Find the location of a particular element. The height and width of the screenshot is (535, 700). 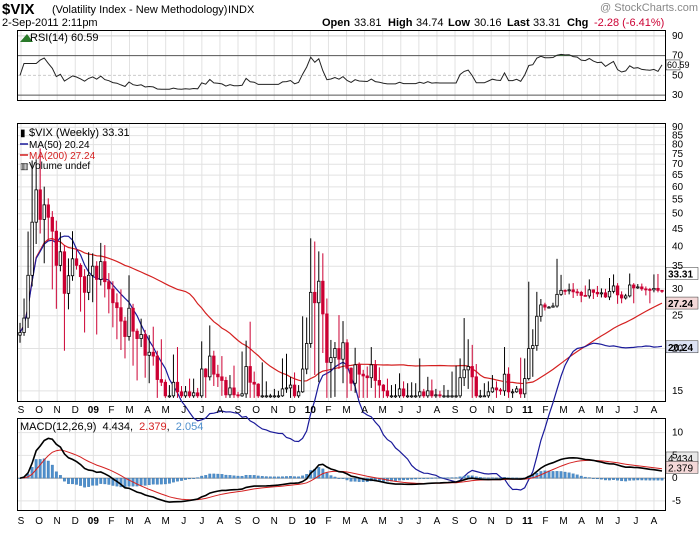

quote-open-value: 33.81 is located at coordinates (368, 23).